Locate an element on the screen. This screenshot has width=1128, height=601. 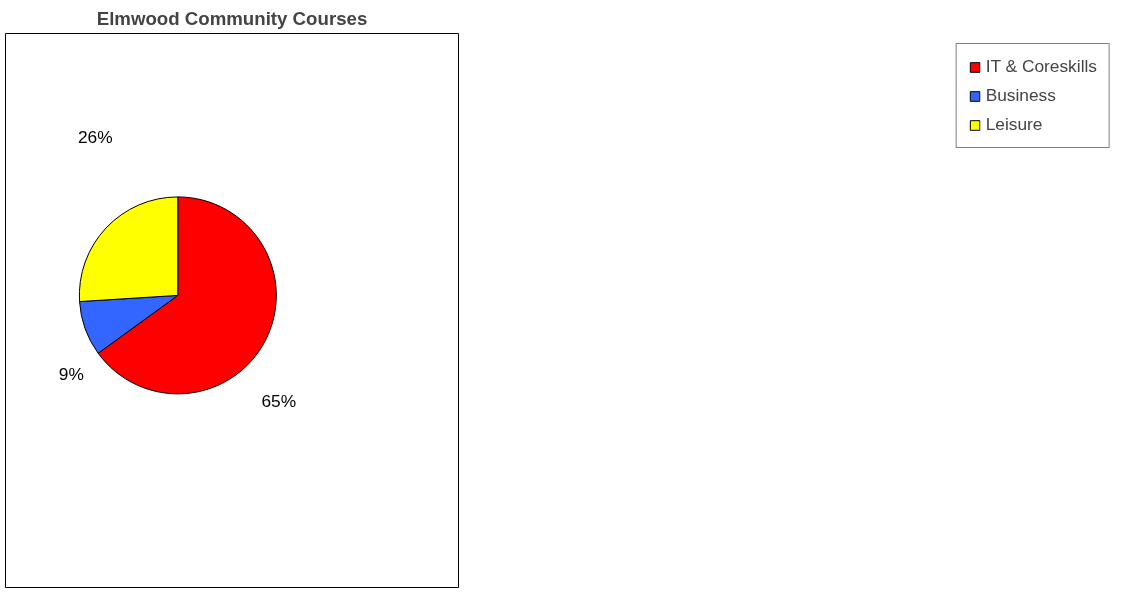
data-label: 9% is located at coordinates (71, 373).